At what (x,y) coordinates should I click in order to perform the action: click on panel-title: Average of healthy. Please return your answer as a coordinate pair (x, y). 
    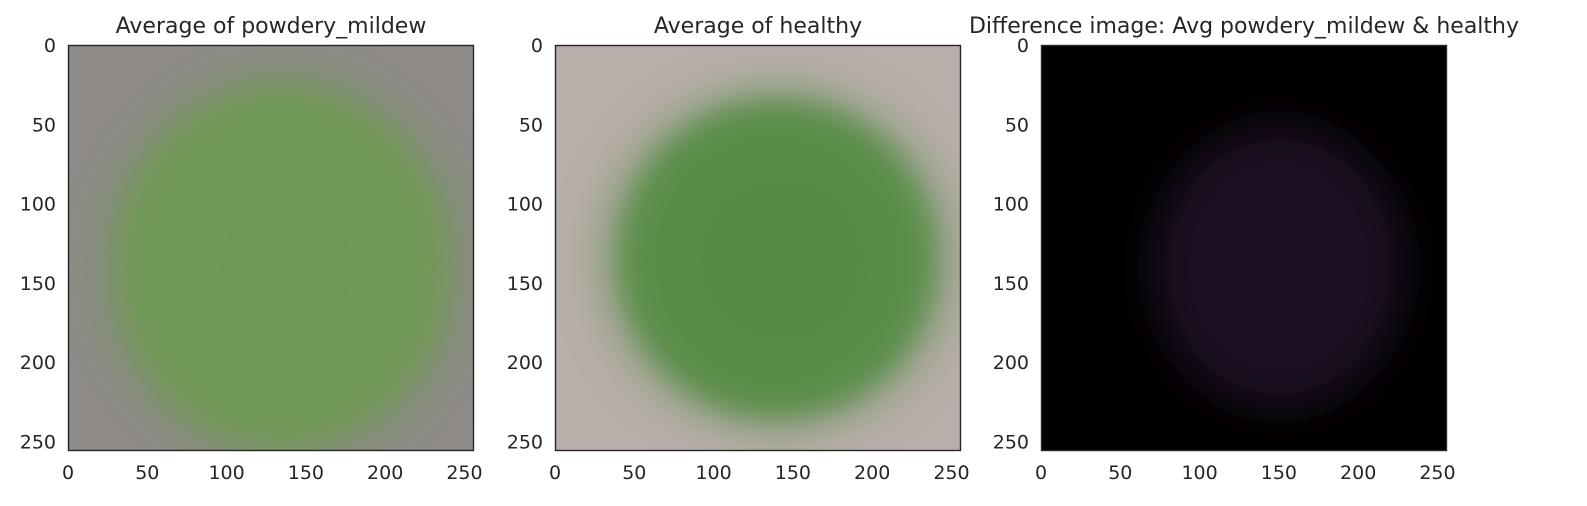
    Looking at the image, I should click on (758, 26).